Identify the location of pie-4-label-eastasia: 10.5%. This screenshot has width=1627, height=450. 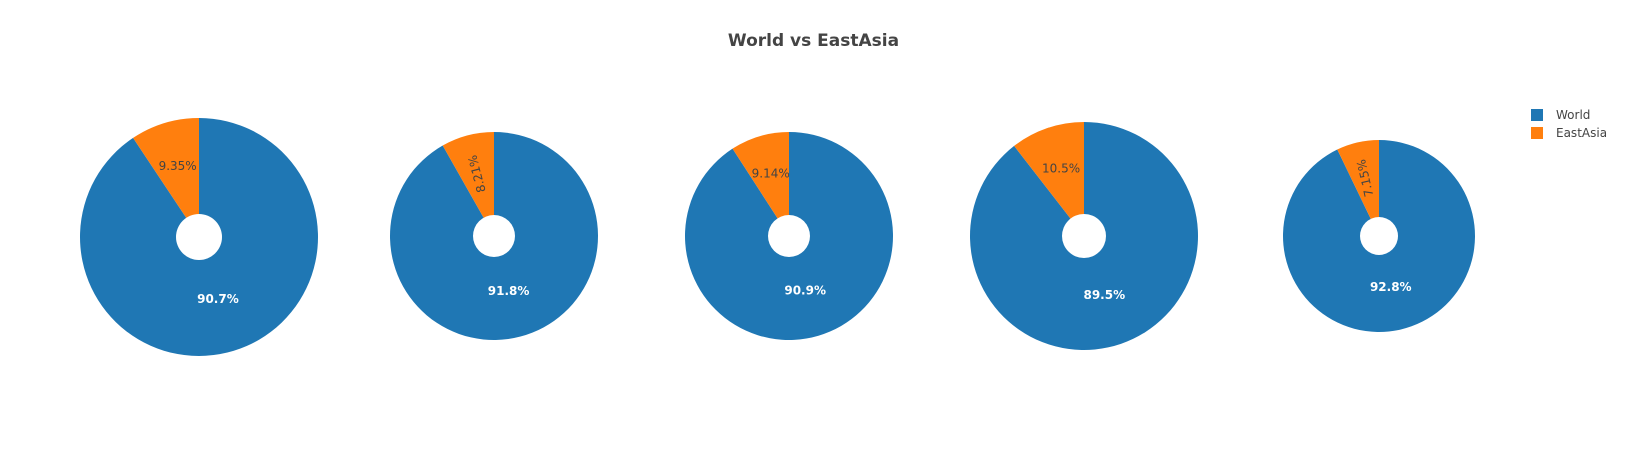
(1061, 169).